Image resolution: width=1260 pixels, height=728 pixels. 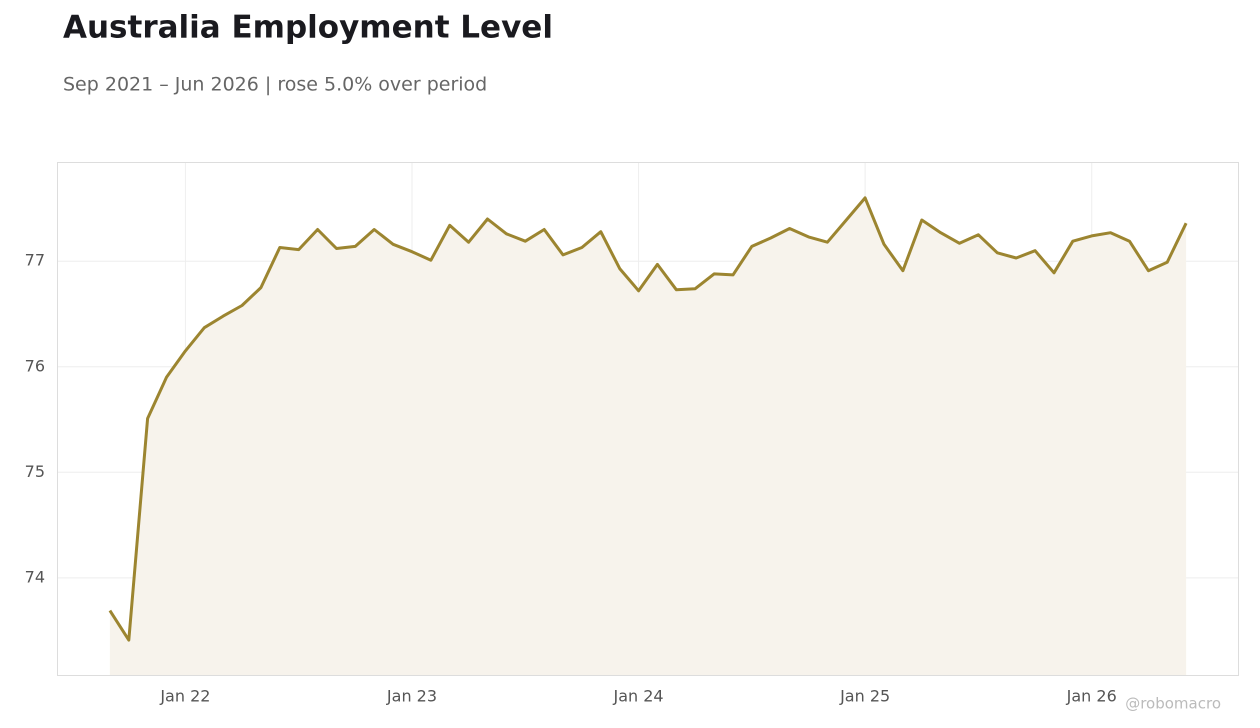 What do you see at coordinates (1091, 696) in the screenshot?
I see `x-tick-label: Jan 26` at bounding box center [1091, 696].